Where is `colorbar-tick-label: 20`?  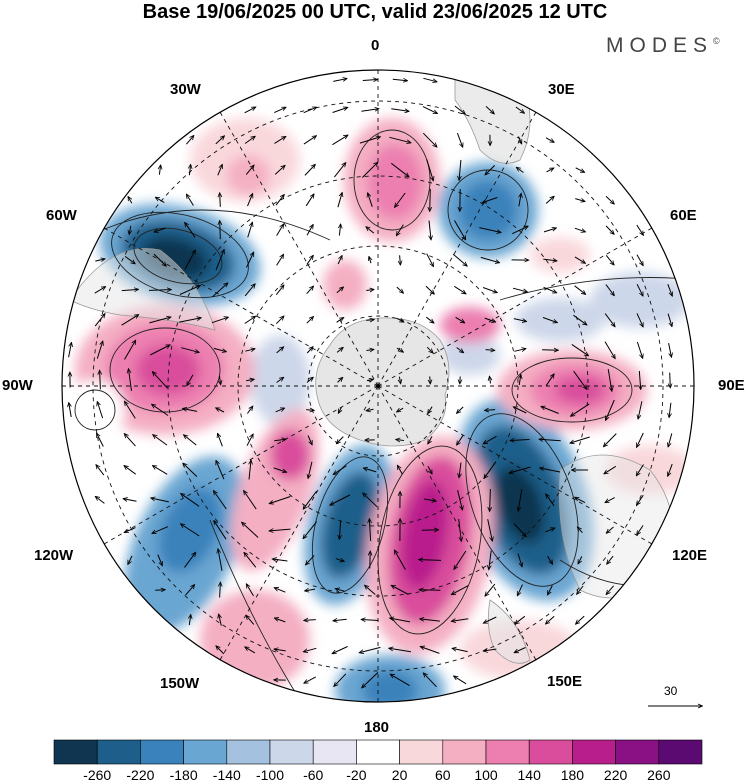 colorbar-tick-label: 20 is located at coordinates (399, 775).